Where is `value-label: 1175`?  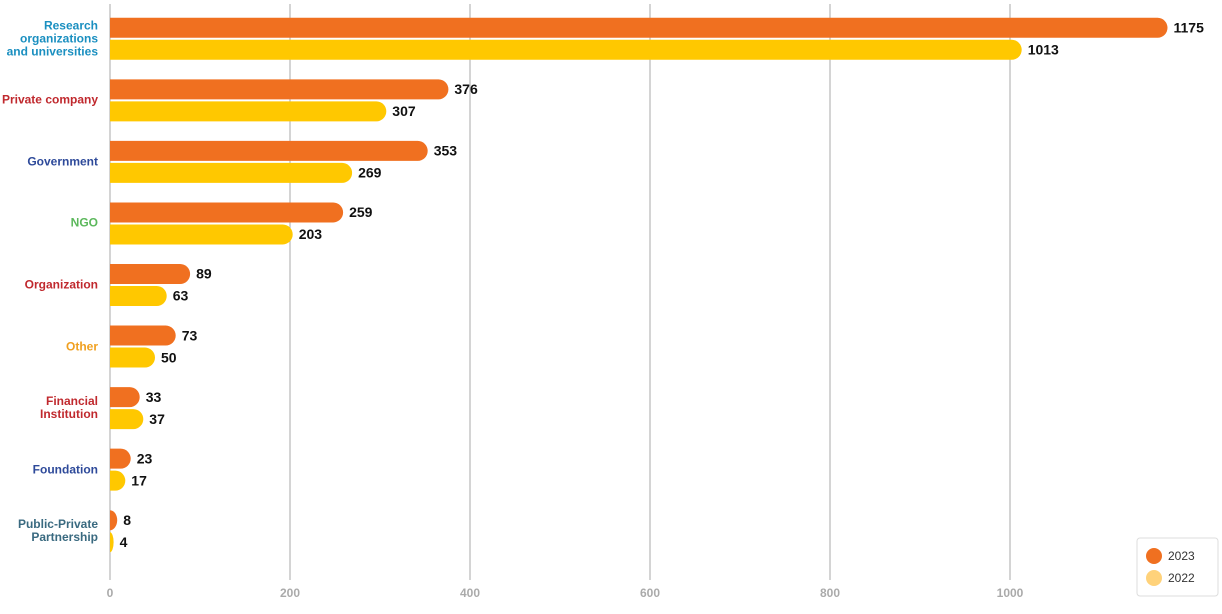 value-label: 1175 is located at coordinates (1189, 27).